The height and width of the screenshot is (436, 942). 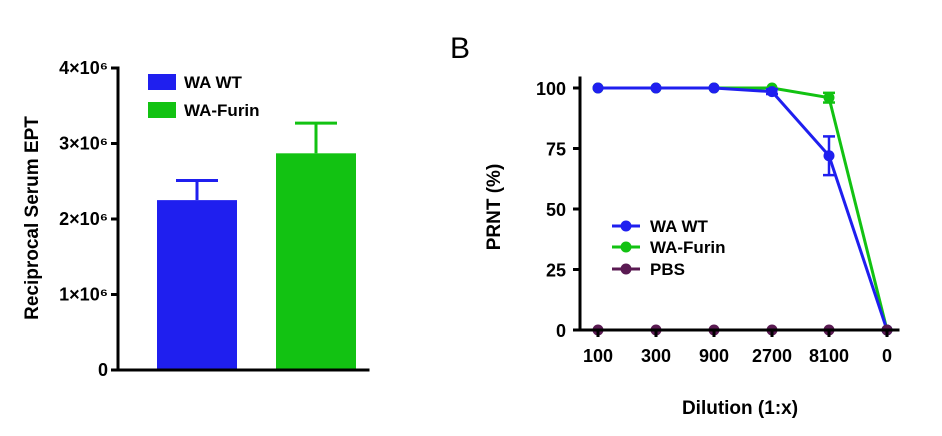 What do you see at coordinates (83, 68) in the screenshot?
I see `y-tick-label: 4×10⁶` at bounding box center [83, 68].